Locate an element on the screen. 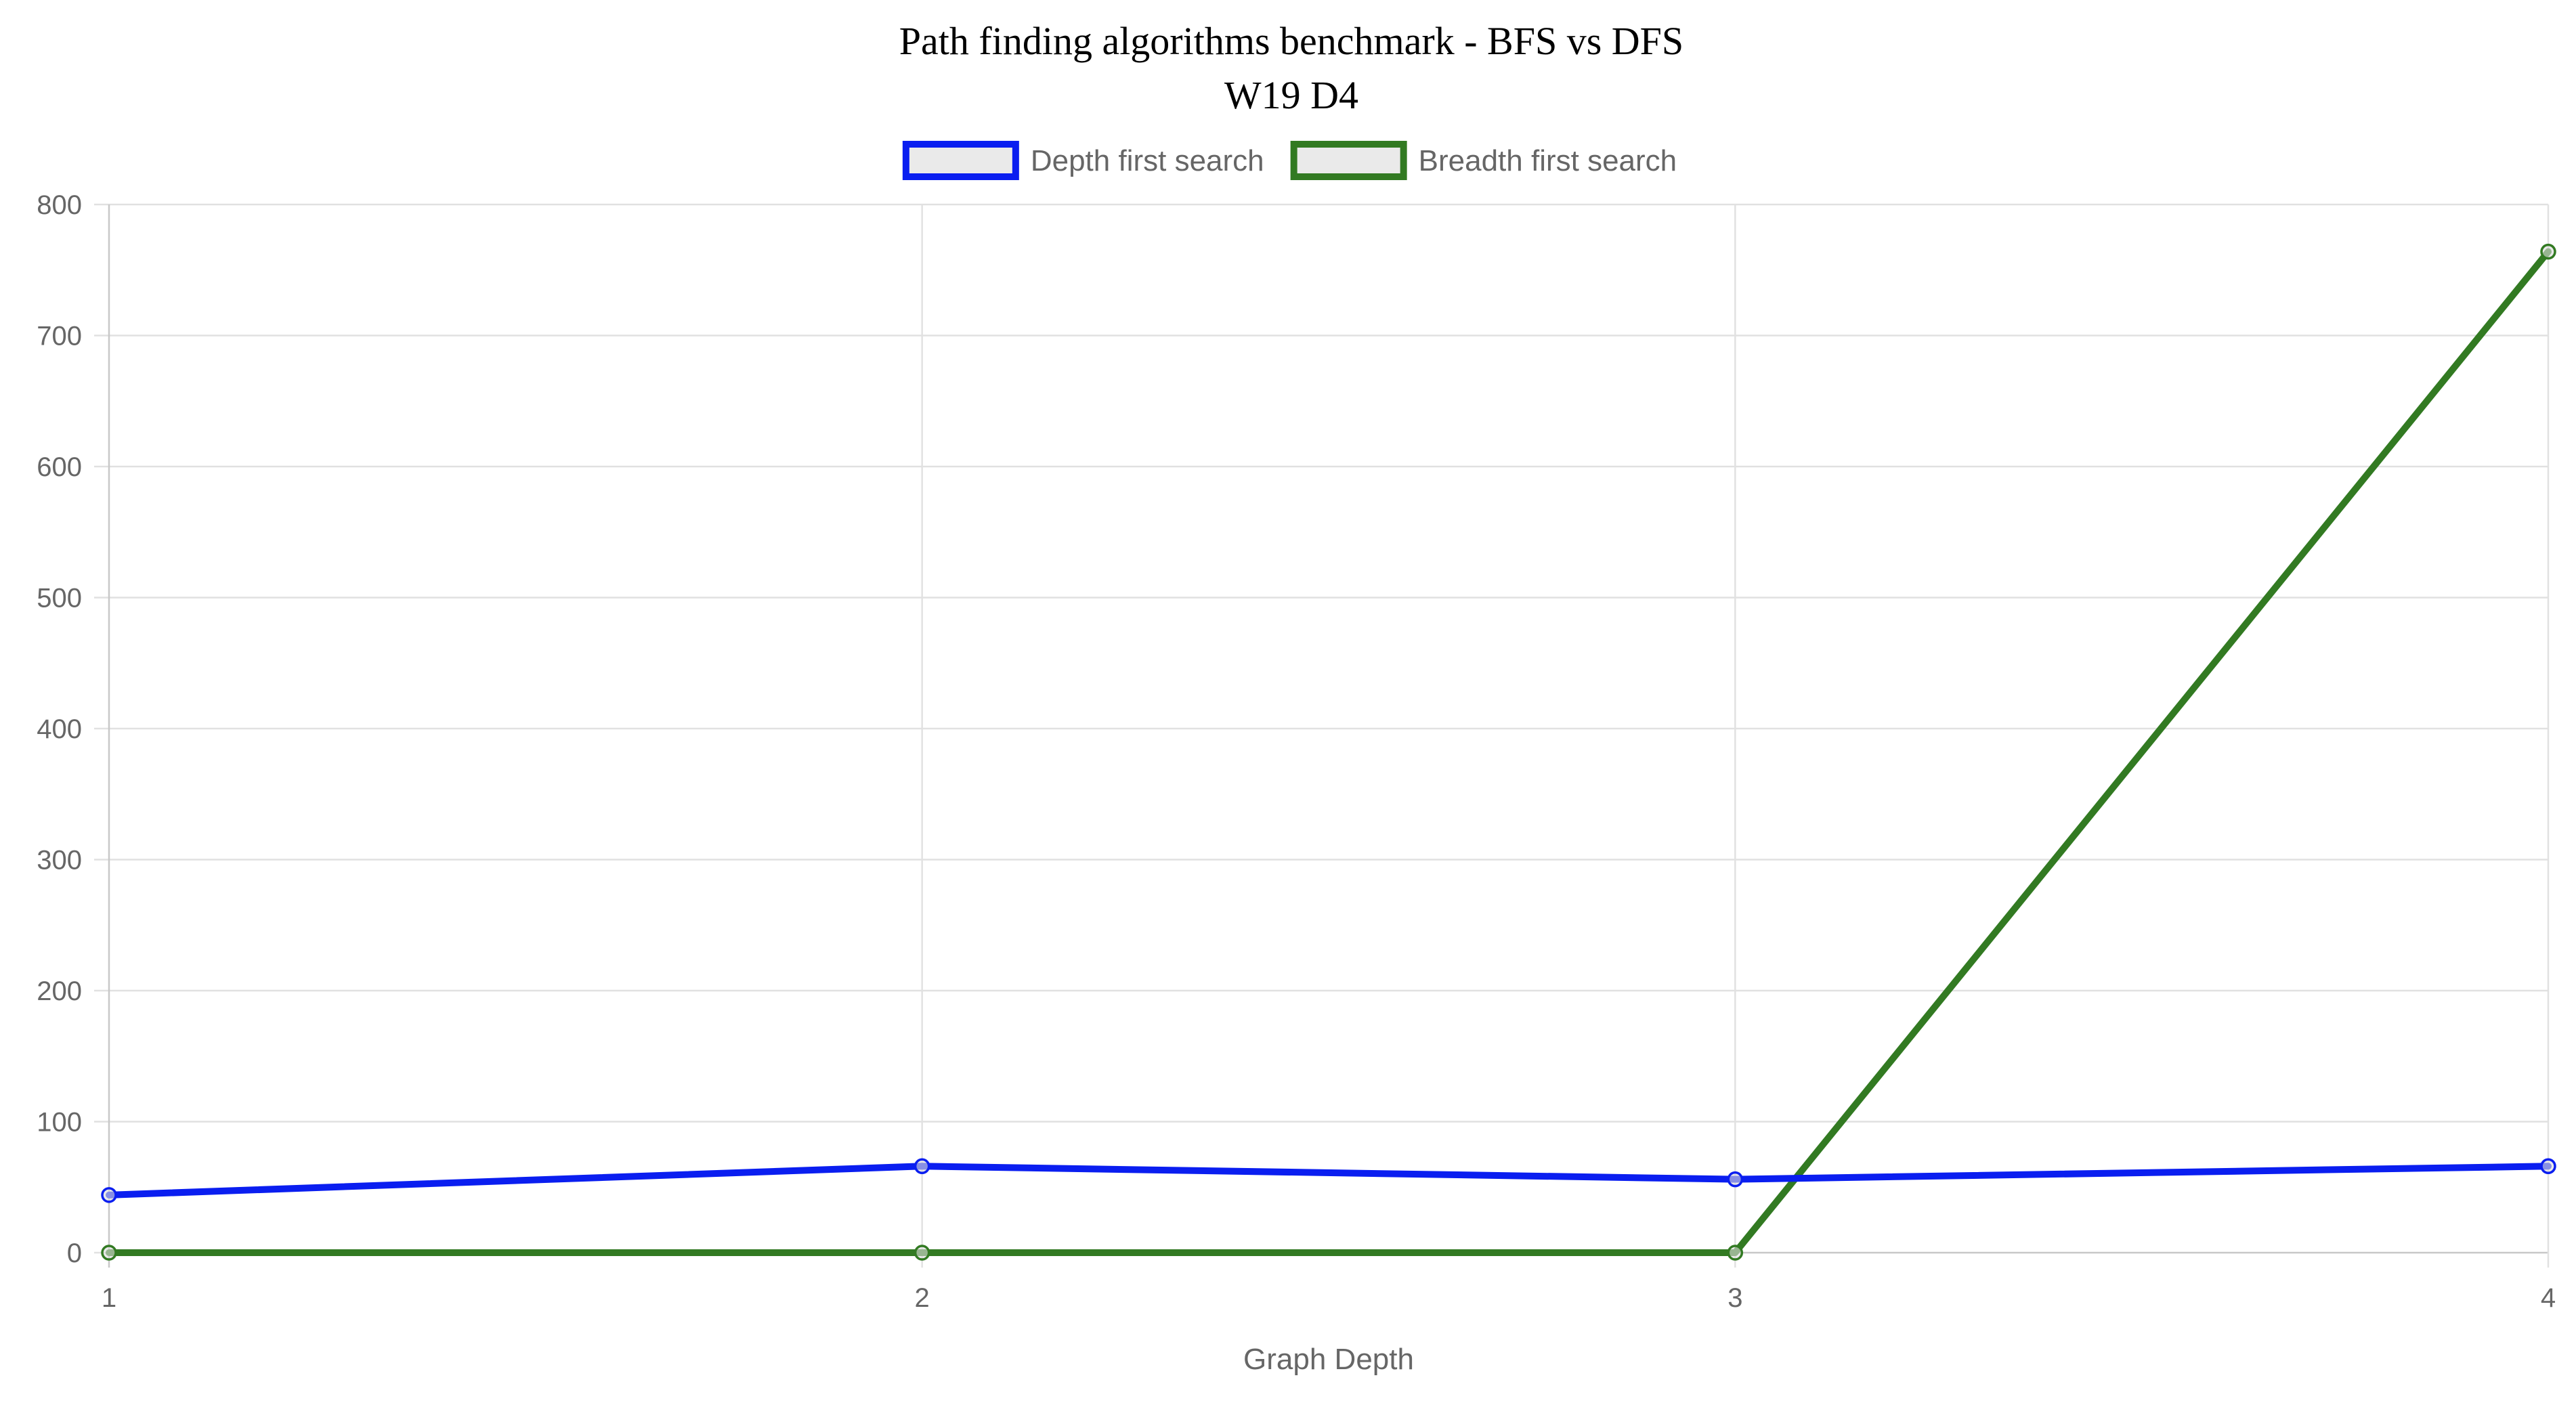  y-tick-label: 600 is located at coordinates (59, 467).